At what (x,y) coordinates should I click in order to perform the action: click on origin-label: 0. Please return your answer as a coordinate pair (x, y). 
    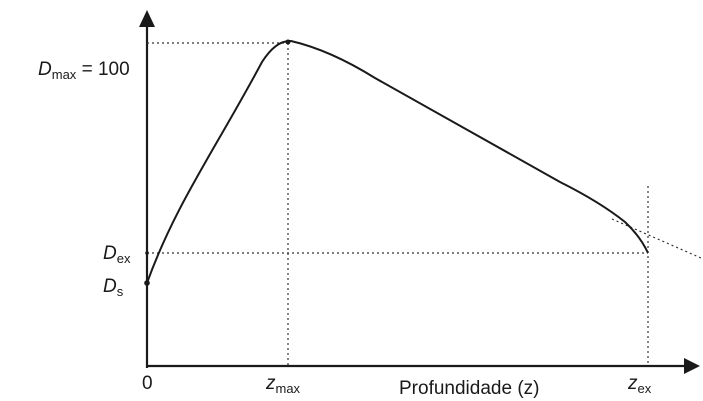
    Looking at the image, I should click on (147, 383).